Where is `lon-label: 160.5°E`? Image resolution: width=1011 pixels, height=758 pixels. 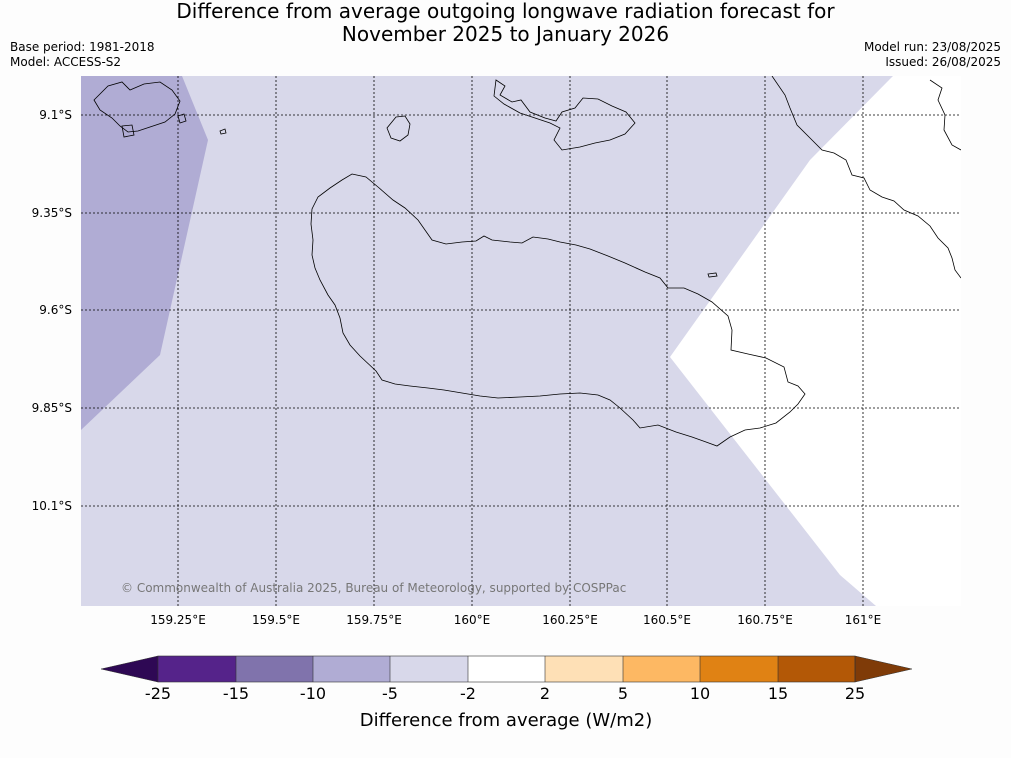
lon-label: 160.5°E is located at coordinates (667, 620).